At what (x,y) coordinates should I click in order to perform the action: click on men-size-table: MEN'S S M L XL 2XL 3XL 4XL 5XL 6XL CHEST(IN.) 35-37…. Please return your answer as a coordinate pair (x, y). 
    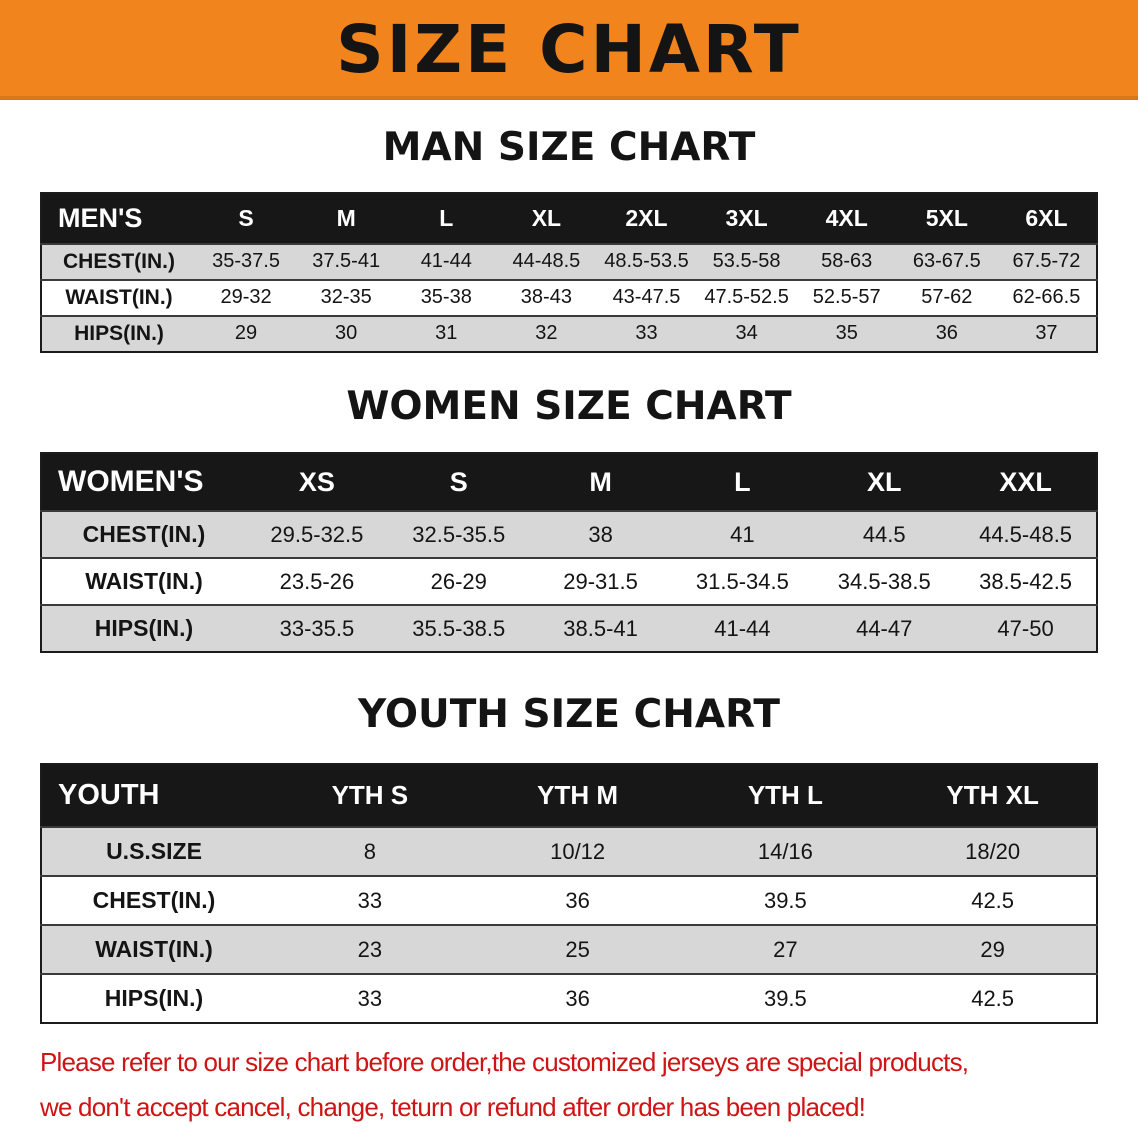
    Looking at the image, I should click on (569, 272).